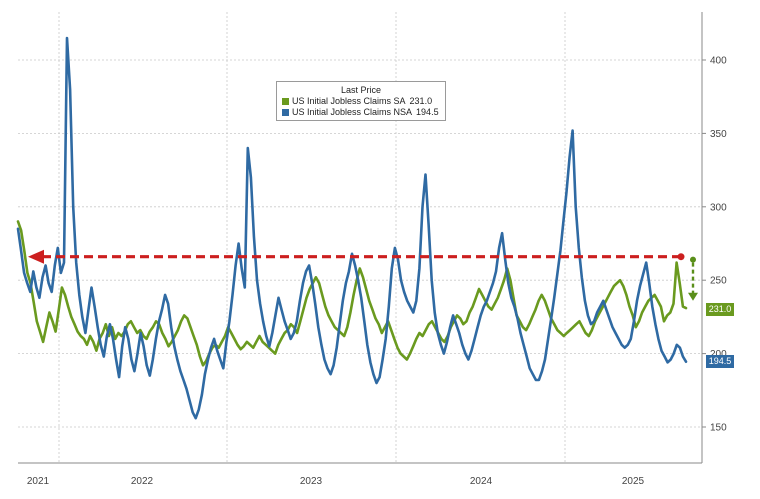  Describe the element at coordinates (360, 474) in the screenshot. I see `x-axis: 2021 2022 2023 2024 2025` at that location.